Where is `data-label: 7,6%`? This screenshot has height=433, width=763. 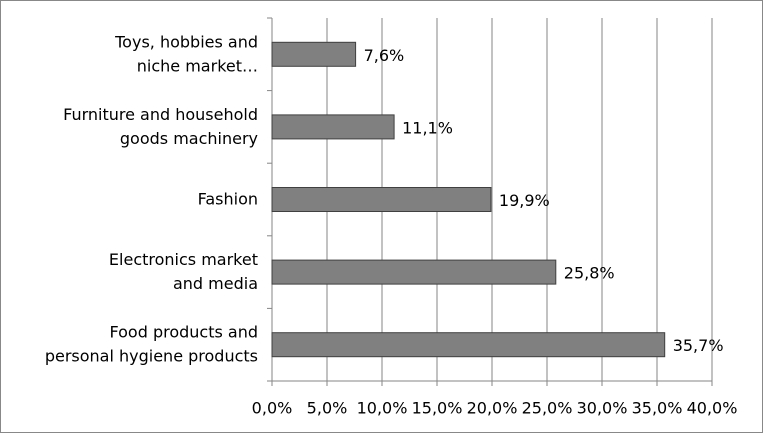 data-label: 7,6% is located at coordinates (384, 55).